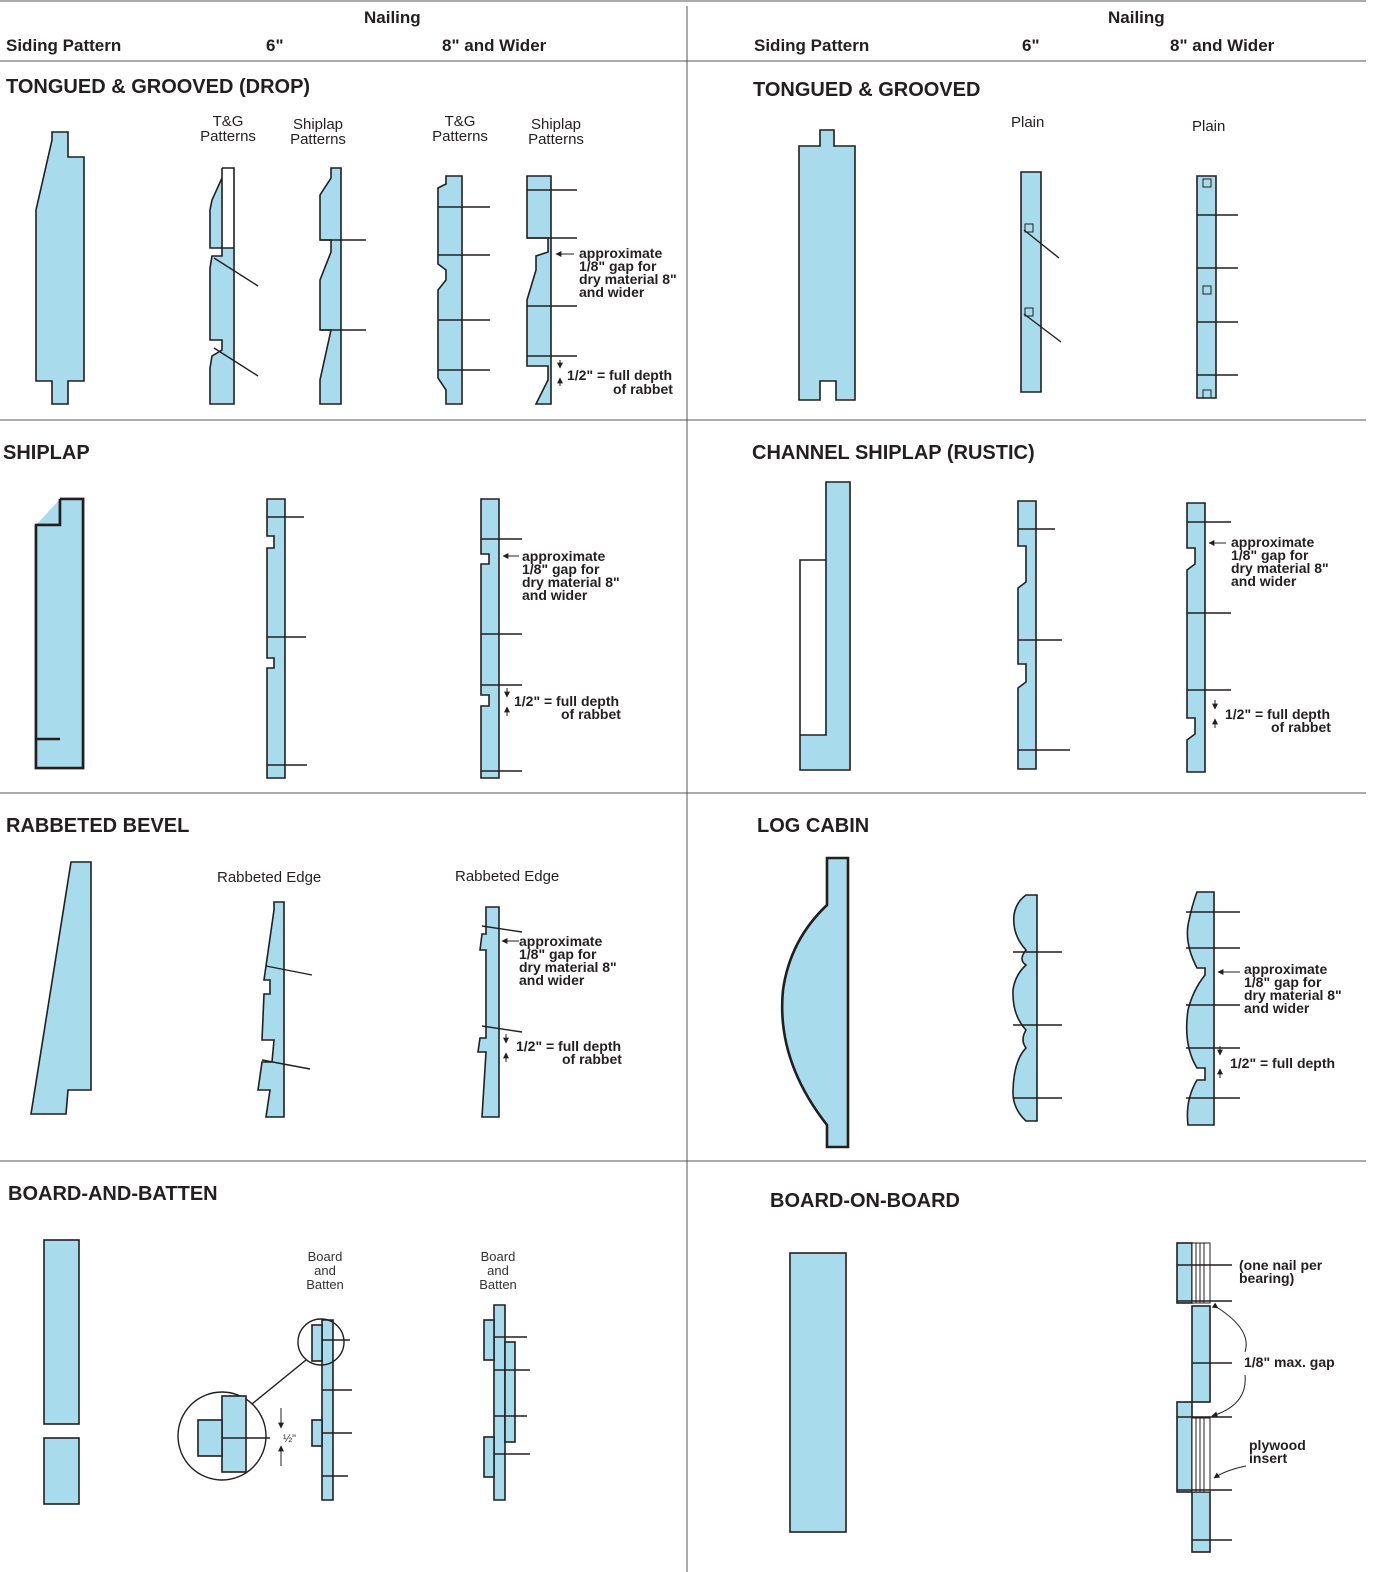 The height and width of the screenshot is (1572, 1376). Describe the element at coordinates (818, 1392) in the screenshot. I see `onboard-profile` at that location.